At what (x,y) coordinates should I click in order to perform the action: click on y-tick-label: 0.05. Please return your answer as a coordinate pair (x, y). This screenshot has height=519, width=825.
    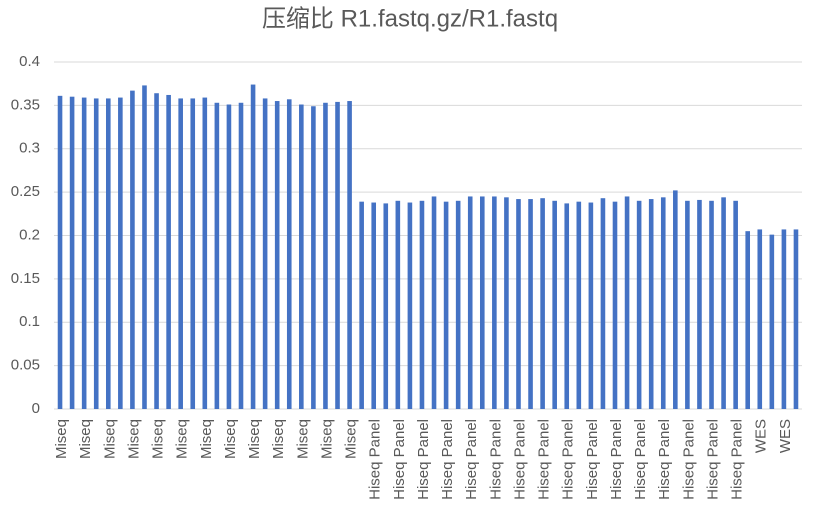
    Looking at the image, I should click on (25, 365).